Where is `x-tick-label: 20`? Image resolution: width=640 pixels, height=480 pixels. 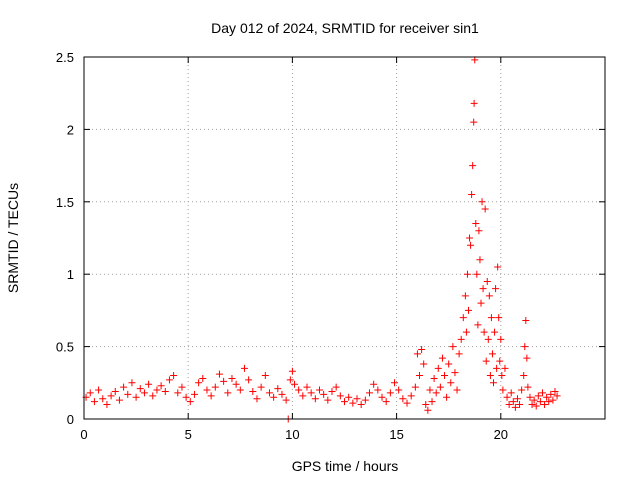 x-tick-label: 20 is located at coordinates (501, 434).